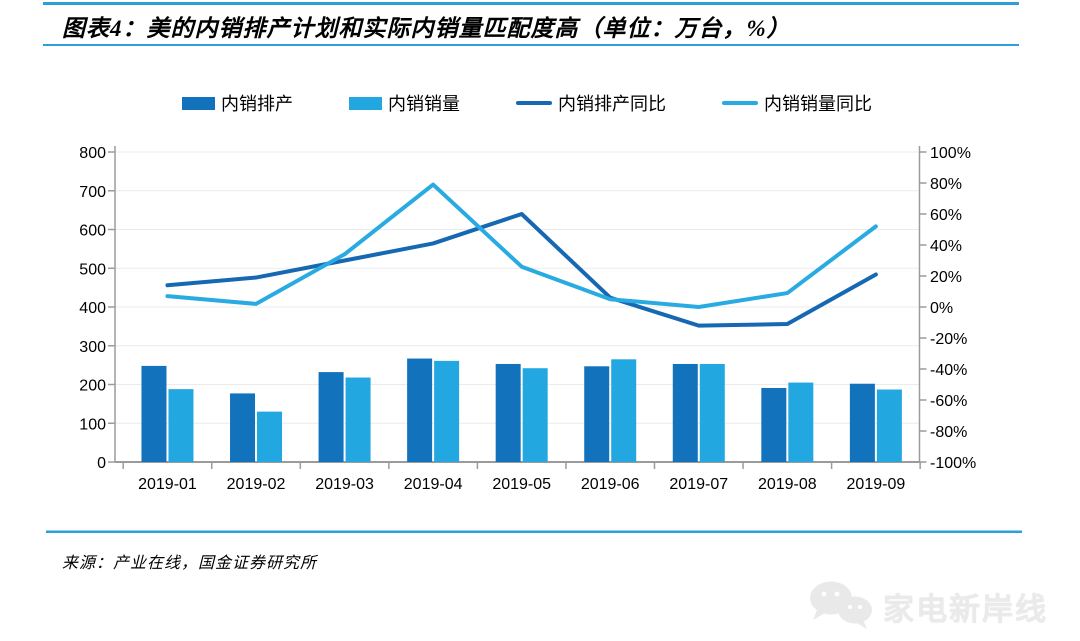  I want to click on watermark: 家电新岸线, so click(926, 606).